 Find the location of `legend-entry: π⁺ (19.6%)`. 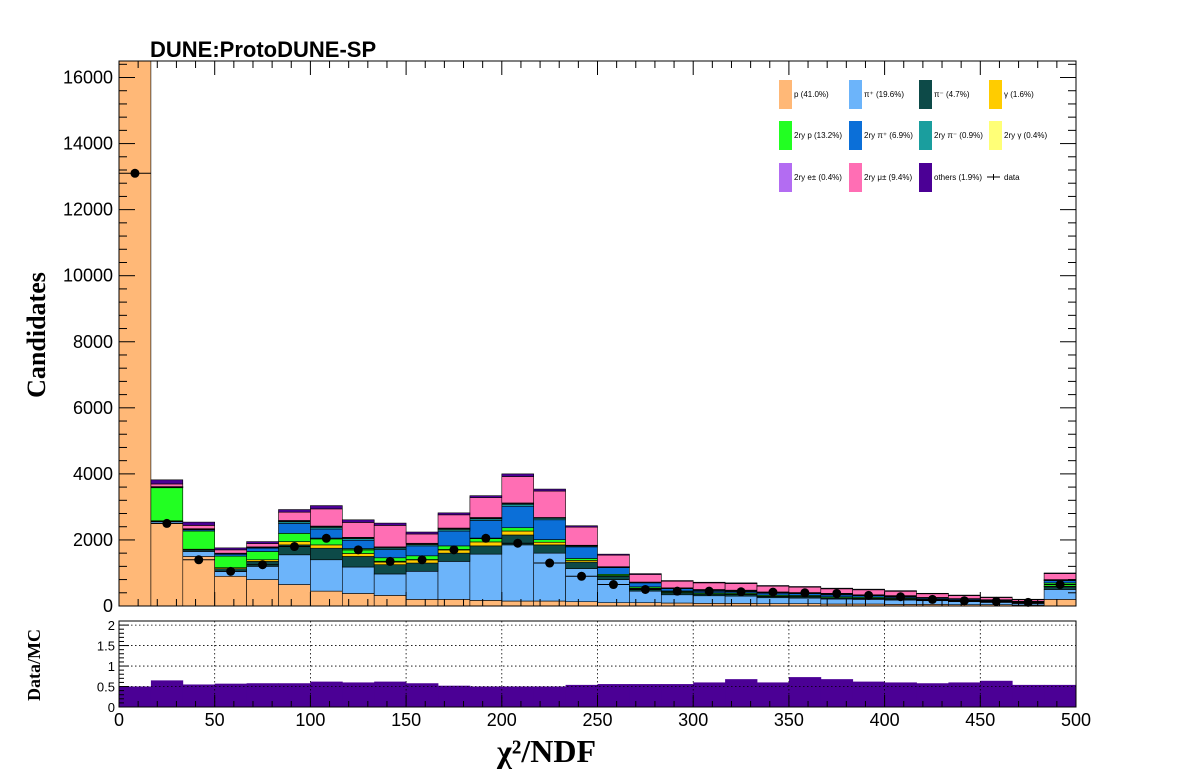

legend-entry: π⁺ (19.6%) is located at coordinates (876, 94).